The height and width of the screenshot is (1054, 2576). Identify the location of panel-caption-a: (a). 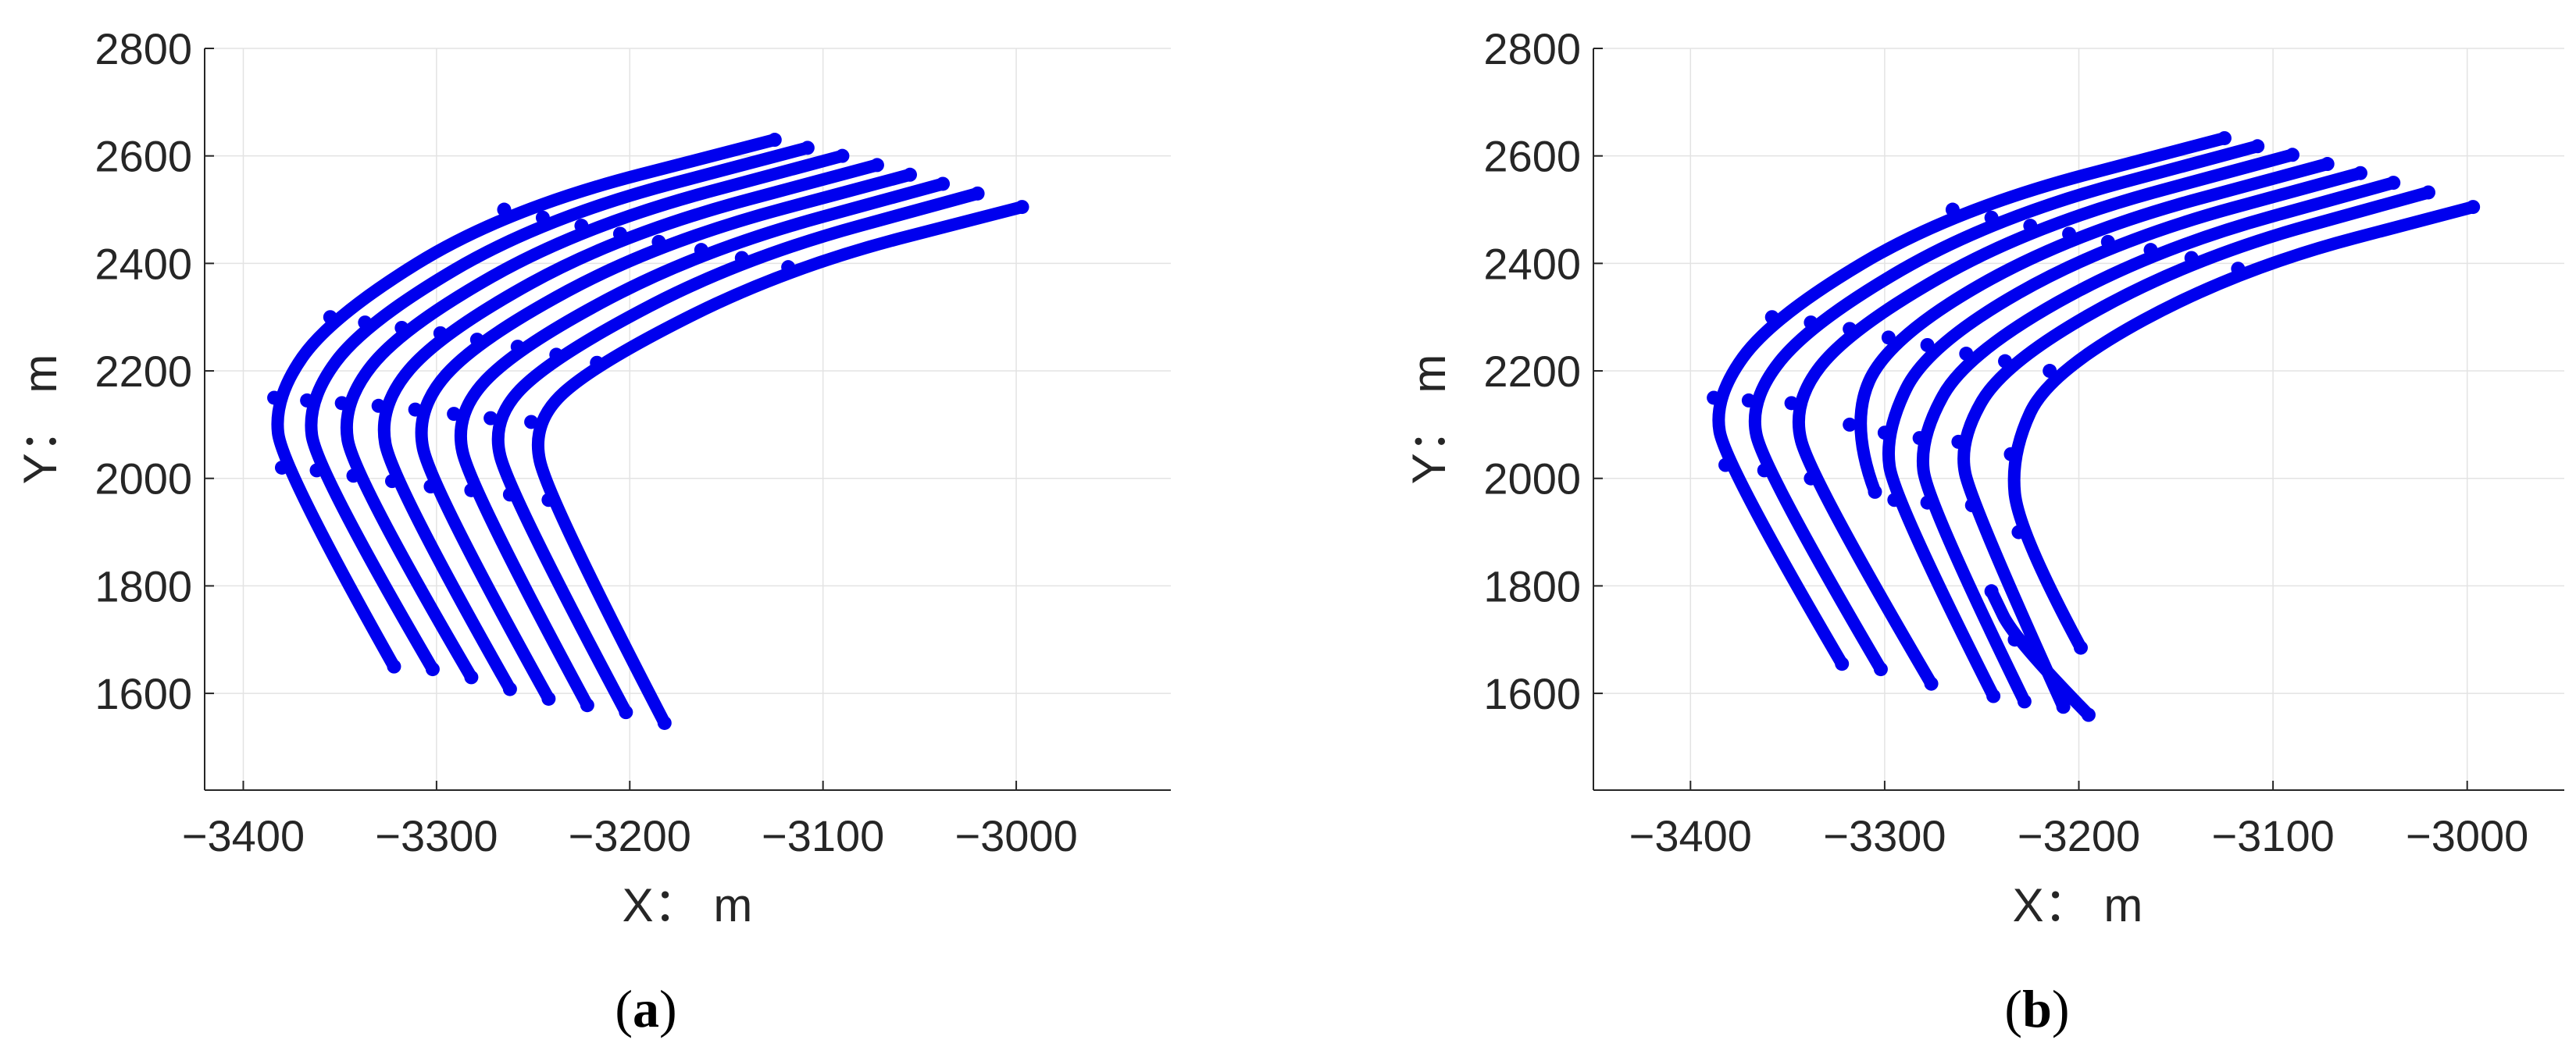
(645, 1008).